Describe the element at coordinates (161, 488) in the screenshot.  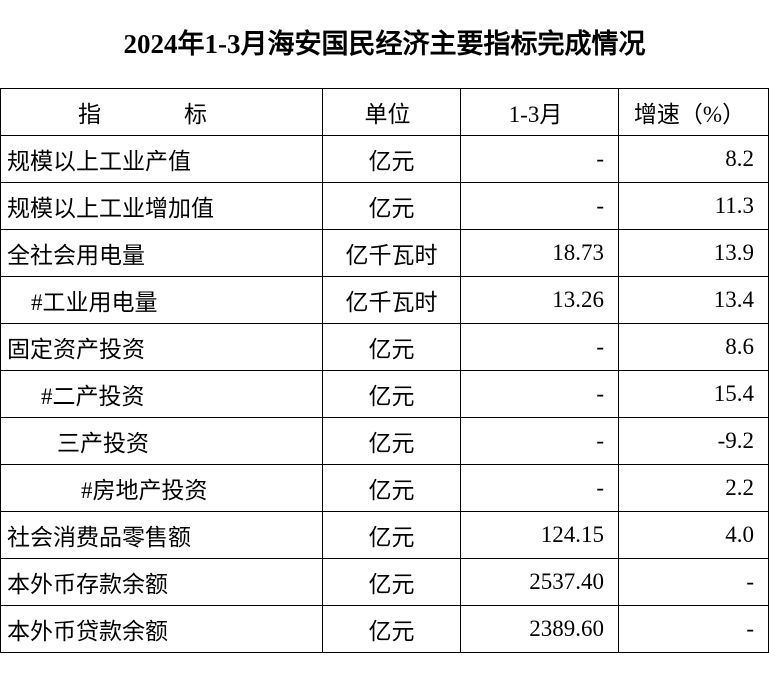
I see `indicator-cell: #房地产投资` at that location.